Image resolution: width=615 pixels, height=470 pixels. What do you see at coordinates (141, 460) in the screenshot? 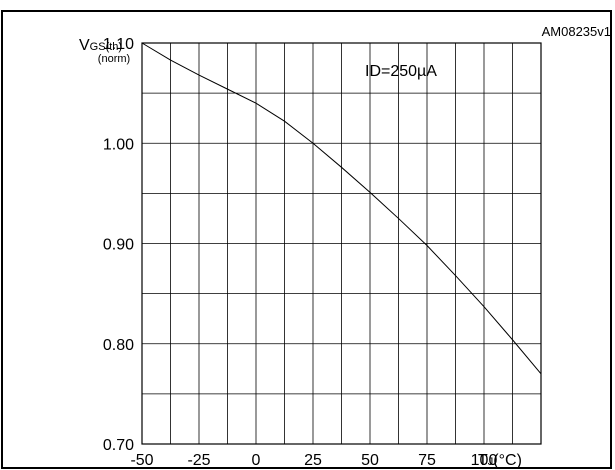
I see `x-tick-label: -50` at bounding box center [141, 460].